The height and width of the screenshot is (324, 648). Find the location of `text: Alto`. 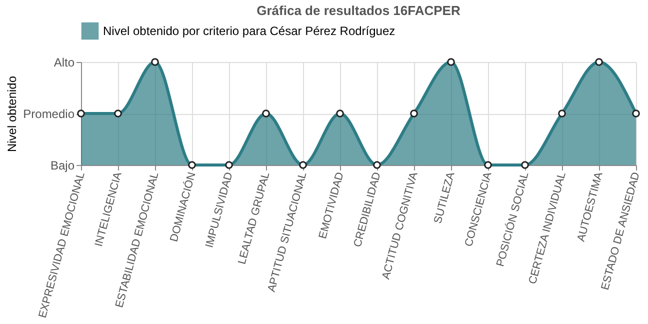

text: Alto is located at coordinates (64, 63).